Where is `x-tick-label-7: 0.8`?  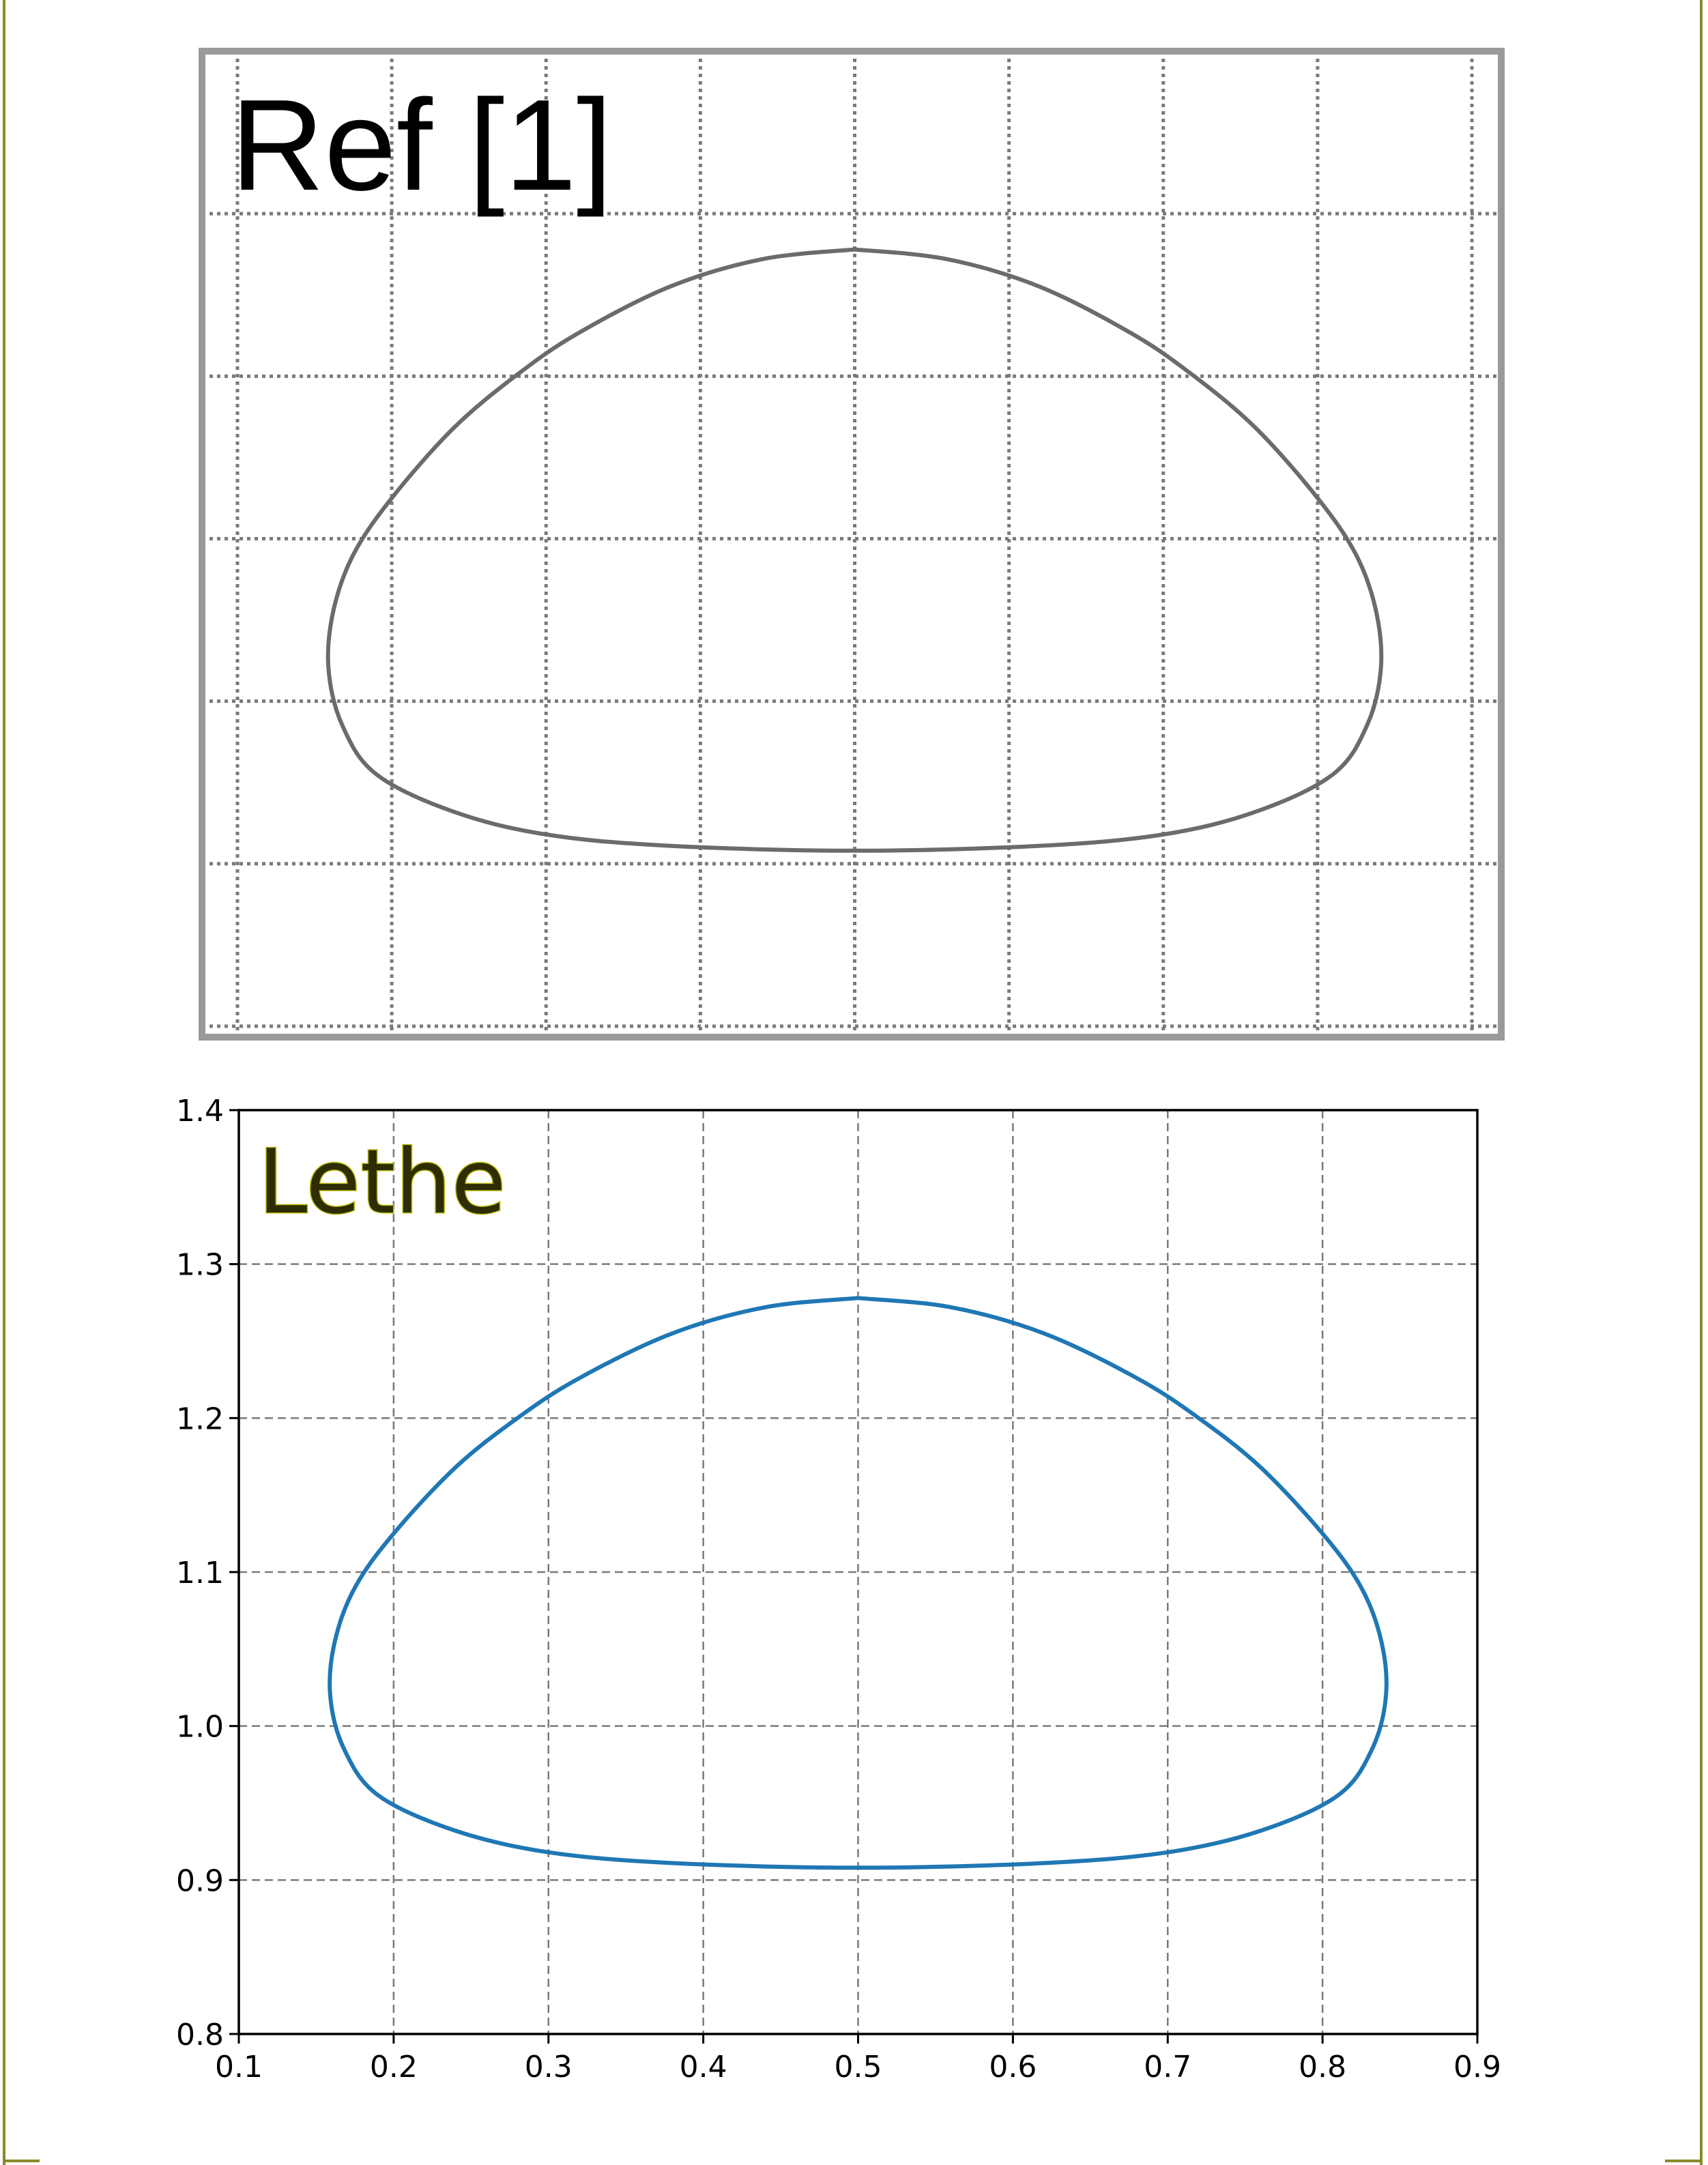
x-tick-label-7: 0.8 is located at coordinates (1322, 2067).